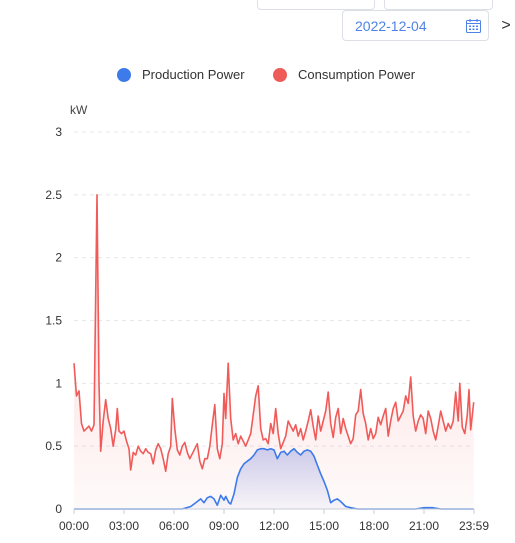 The height and width of the screenshot is (543, 515). I want to click on series-area, so click(274, 478).